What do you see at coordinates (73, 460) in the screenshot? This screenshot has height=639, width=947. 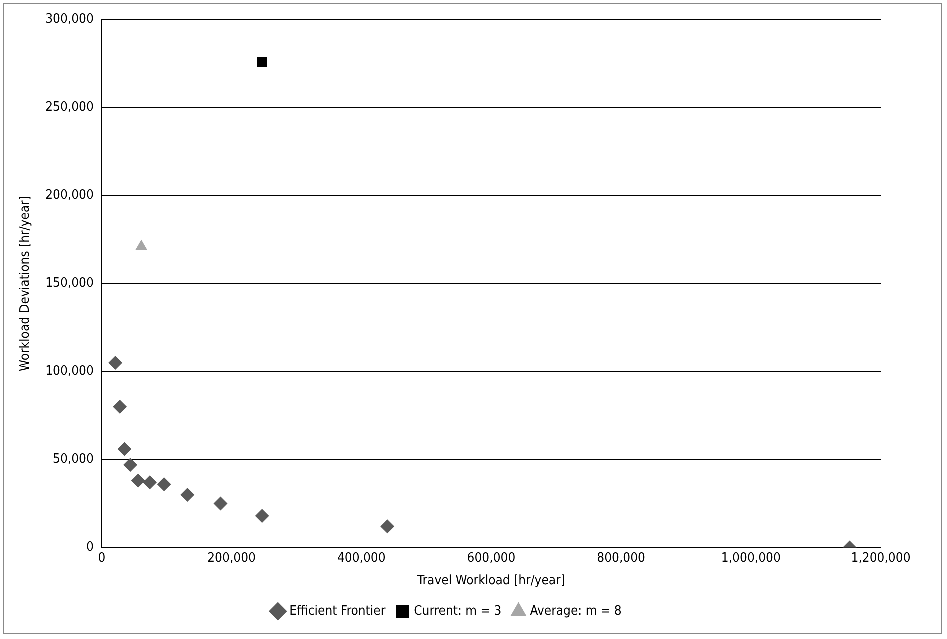 I see `y-tick-label: 50,000` at bounding box center [73, 460].